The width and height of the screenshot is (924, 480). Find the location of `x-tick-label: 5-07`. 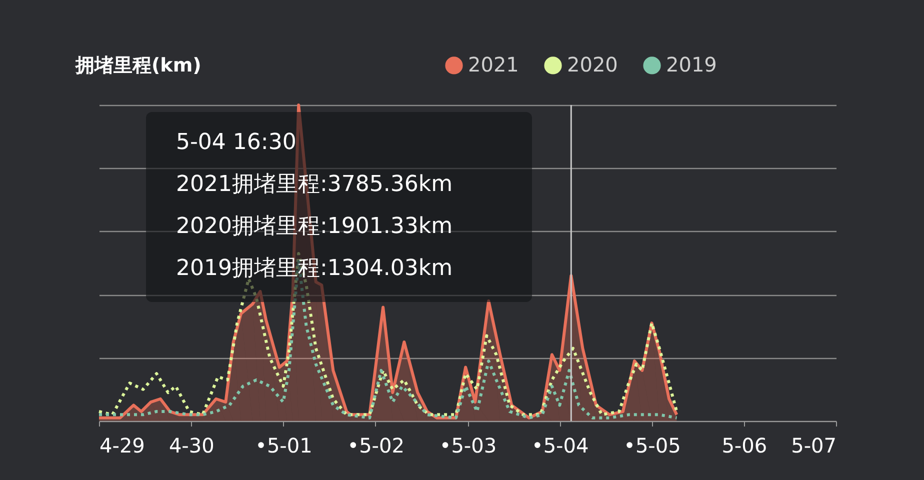

x-tick-label: 5-07 is located at coordinates (813, 446).